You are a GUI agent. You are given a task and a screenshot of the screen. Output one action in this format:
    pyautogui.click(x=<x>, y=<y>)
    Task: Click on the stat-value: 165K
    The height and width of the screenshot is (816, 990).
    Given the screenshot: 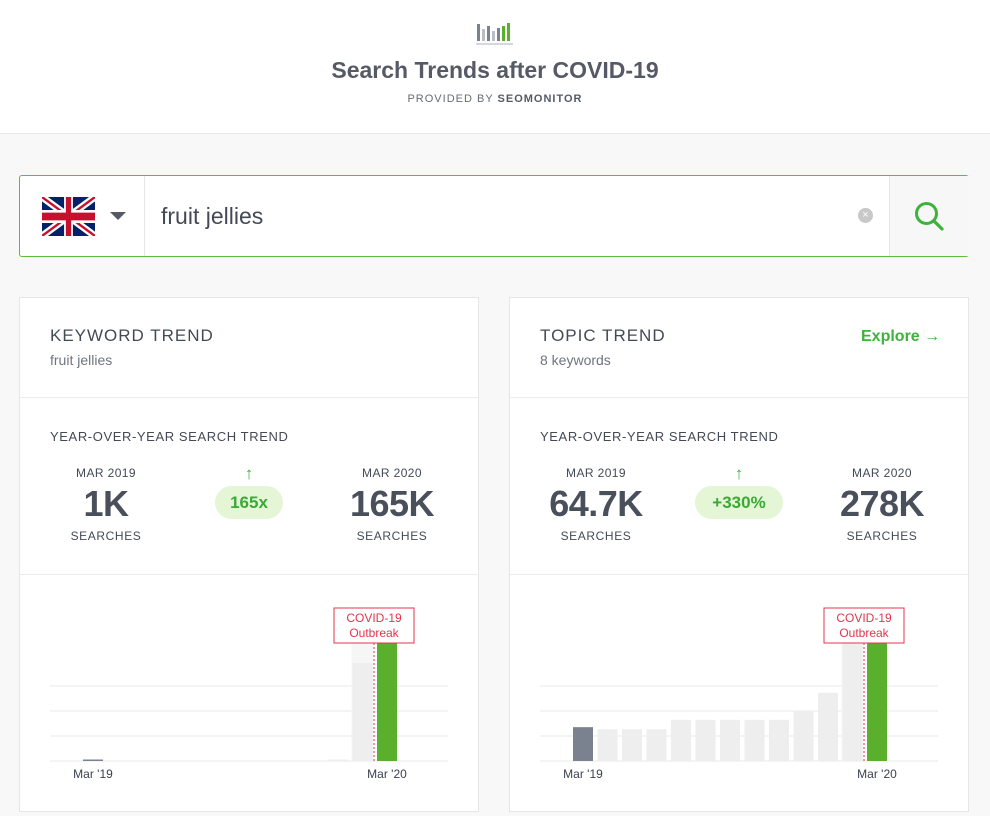 What is the action you would take?
    pyautogui.click(x=392, y=503)
    